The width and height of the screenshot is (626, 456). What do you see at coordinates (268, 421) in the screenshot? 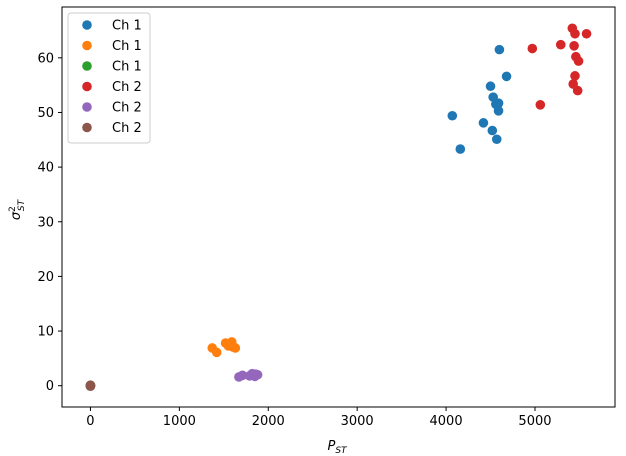
I see `x-tick-label-2: 2000` at bounding box center [268, 421].